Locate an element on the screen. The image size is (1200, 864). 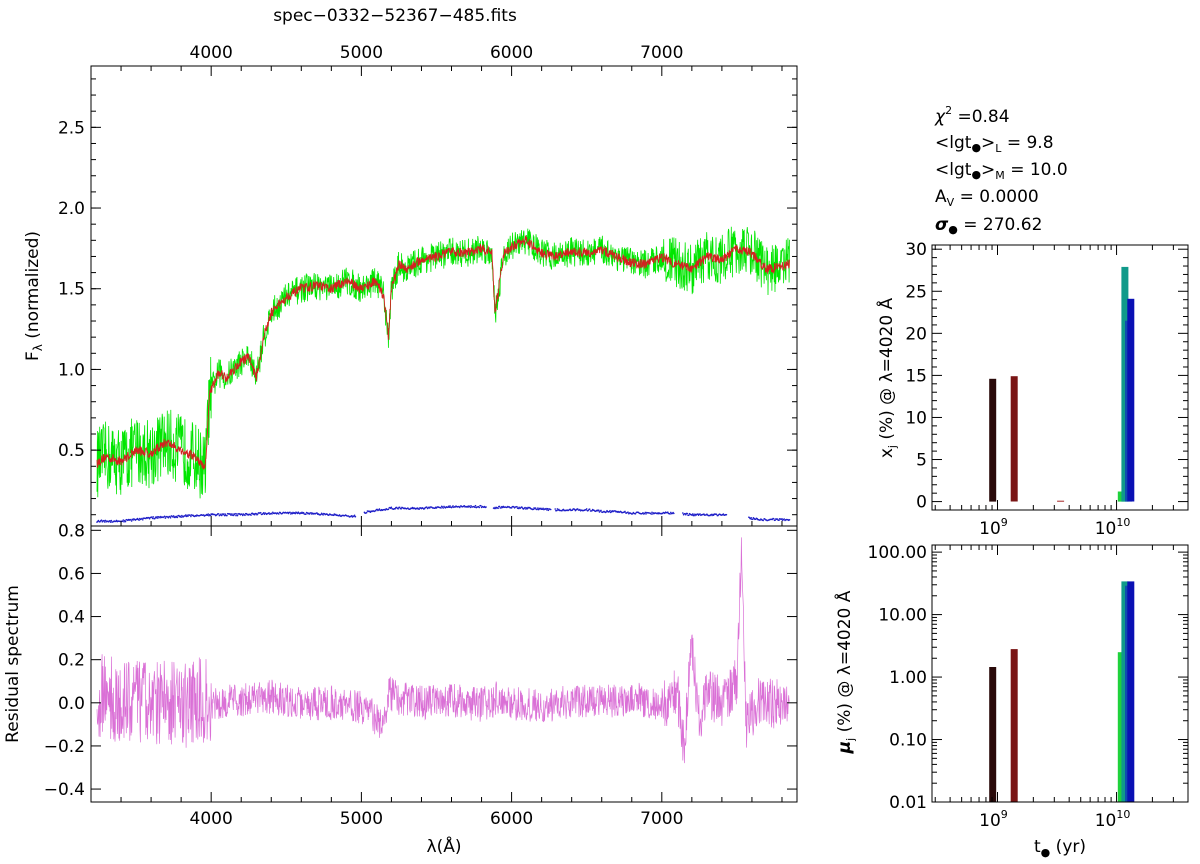
xj-y-tick-label: 5 is located at coordinates (921, 461).